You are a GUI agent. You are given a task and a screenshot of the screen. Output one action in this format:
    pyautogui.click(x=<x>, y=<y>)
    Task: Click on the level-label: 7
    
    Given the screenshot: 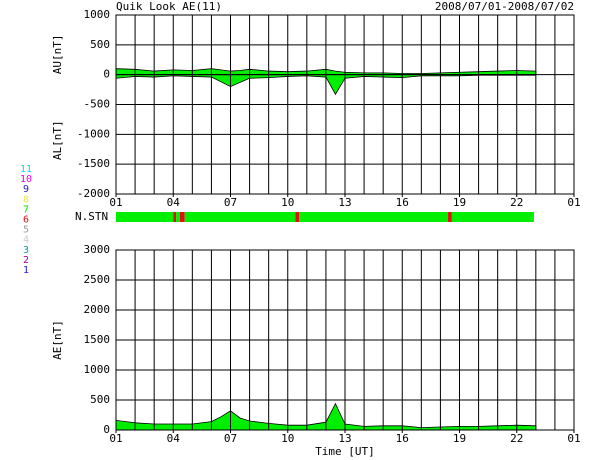 What is the action you would take?
    pyautogui.click(x=26, y=209)
    